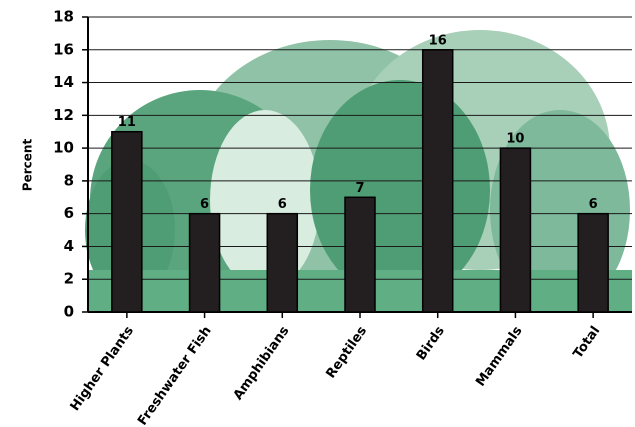  What do you see at coordinates (69, 180) in the screenshot?
I see `y-tick-label: 8` at bounding box center [69, 180].